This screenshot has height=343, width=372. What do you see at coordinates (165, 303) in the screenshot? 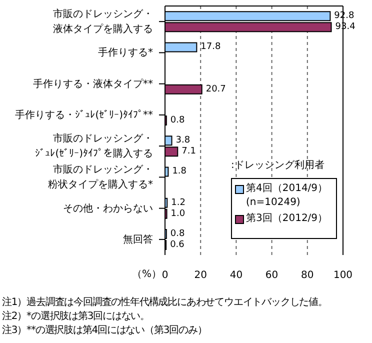
I see `text: 注1）過去調査は今回調査の性年代構成比にあわせてウエイトバックした値。` at bounding box center [165, 303].